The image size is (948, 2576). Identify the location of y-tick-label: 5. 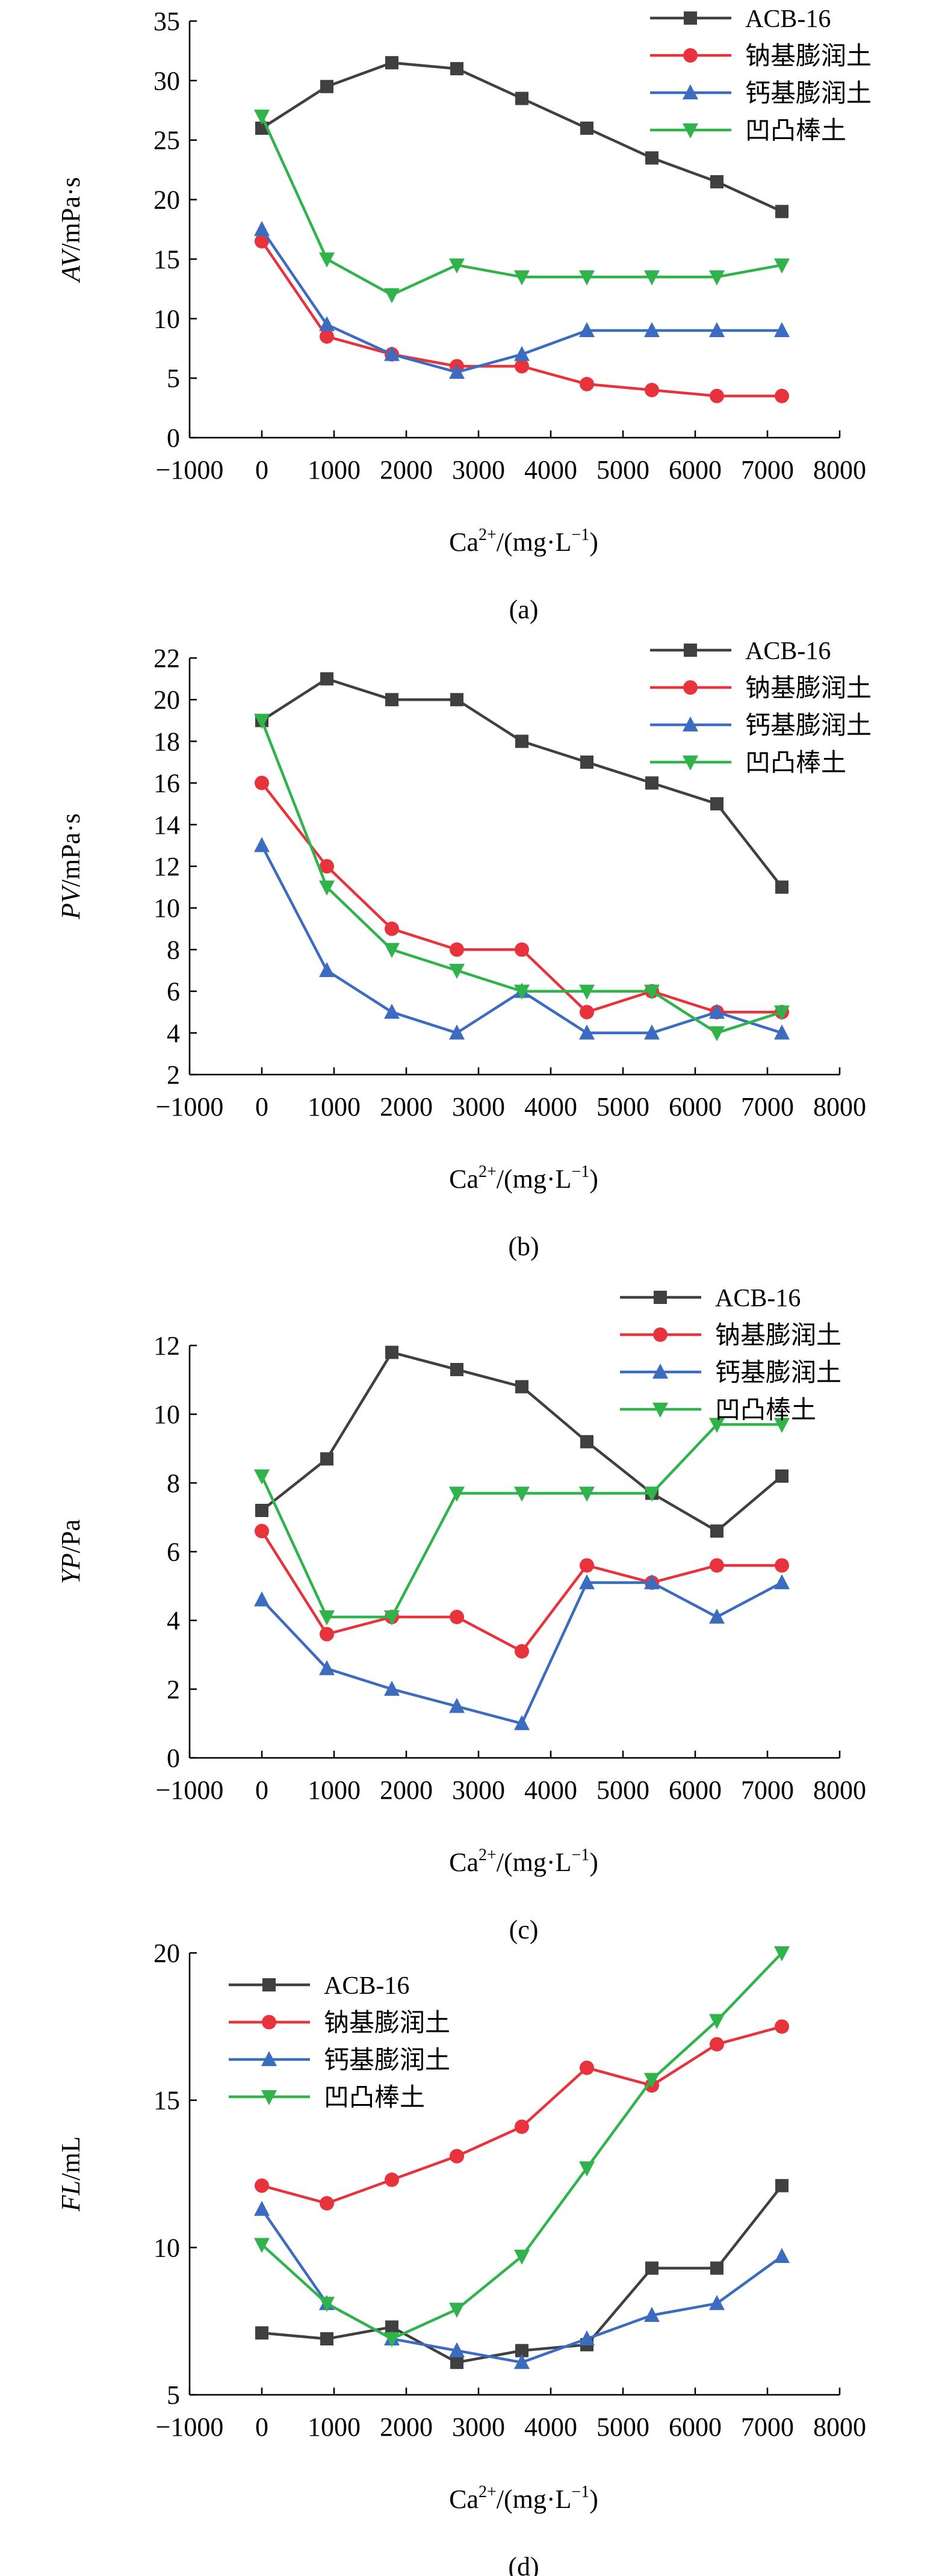
(173, 378).